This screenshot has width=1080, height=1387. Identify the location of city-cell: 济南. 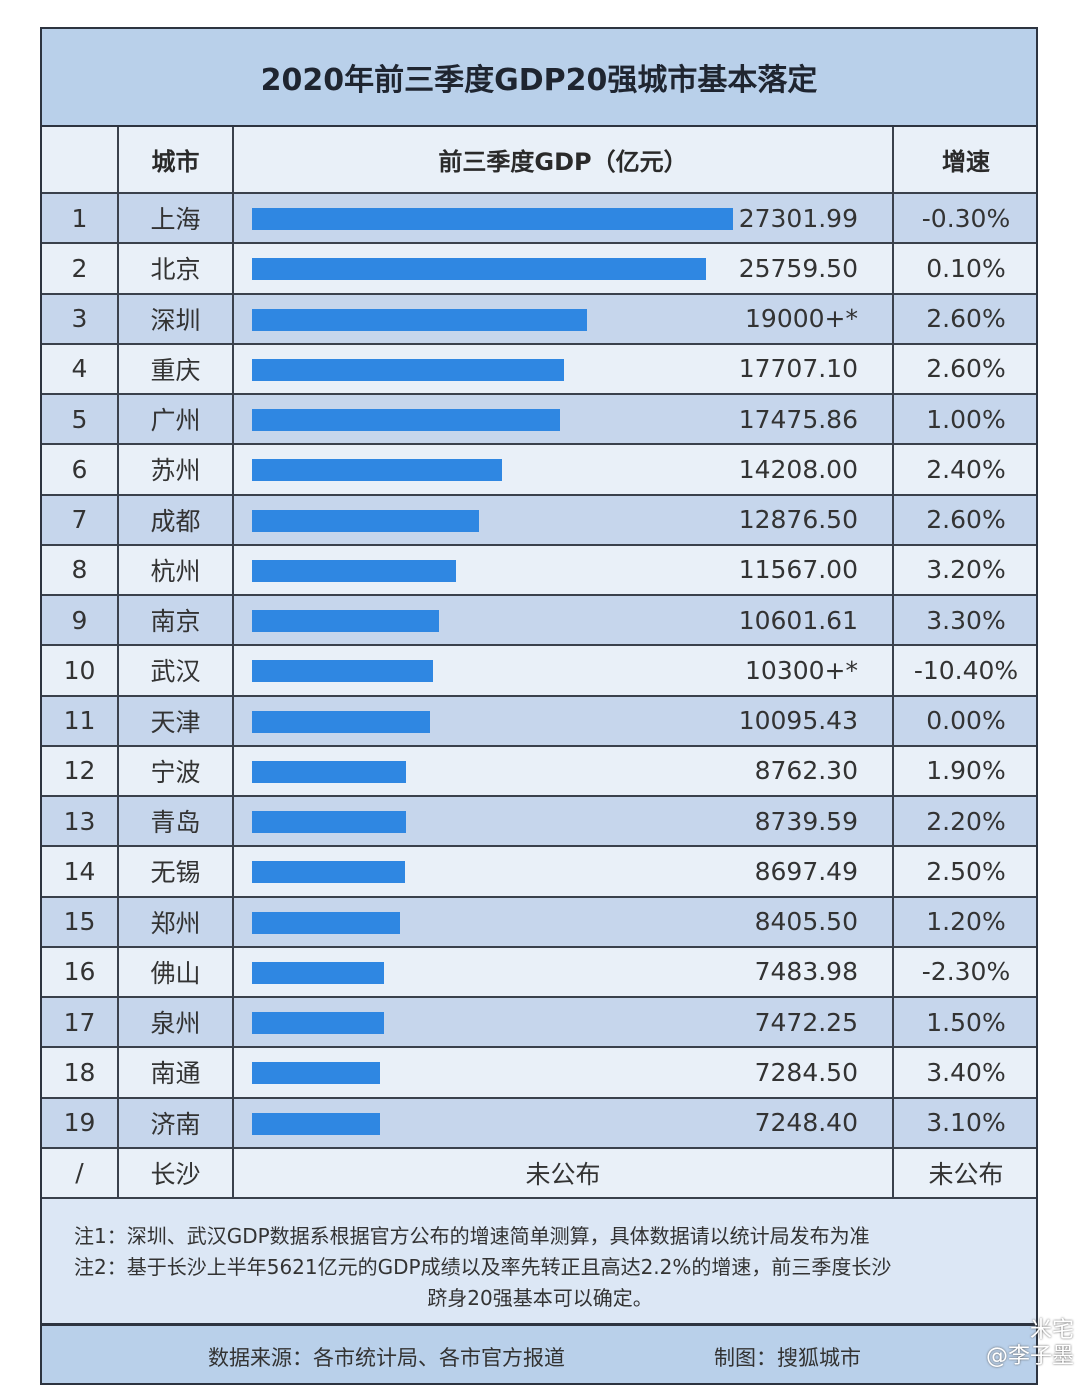
(176, 1122).